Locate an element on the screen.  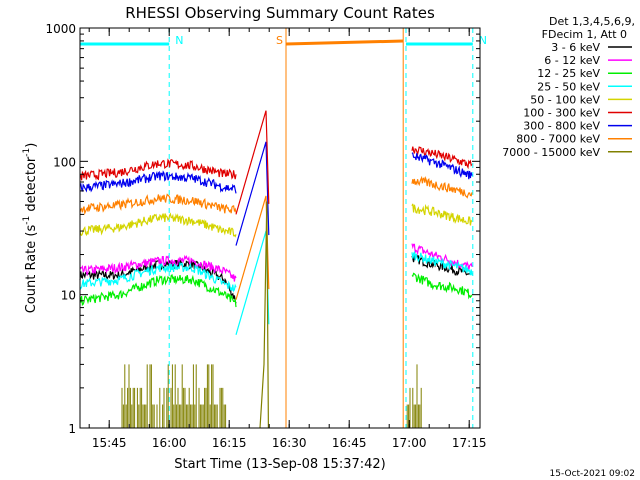
legend-label-1: 6 - 12 keV is located at coordinates (572, 60).